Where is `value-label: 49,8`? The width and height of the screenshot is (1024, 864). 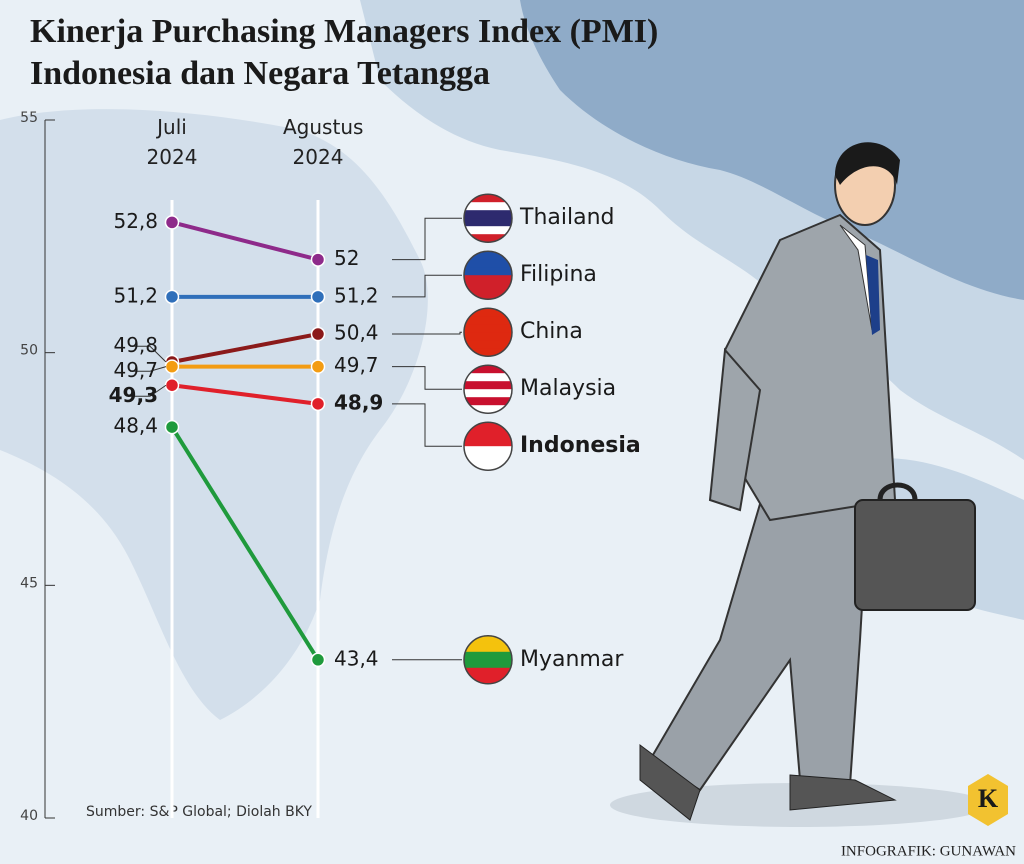 value-label: 49,8 is located at coordinates (135, 345).